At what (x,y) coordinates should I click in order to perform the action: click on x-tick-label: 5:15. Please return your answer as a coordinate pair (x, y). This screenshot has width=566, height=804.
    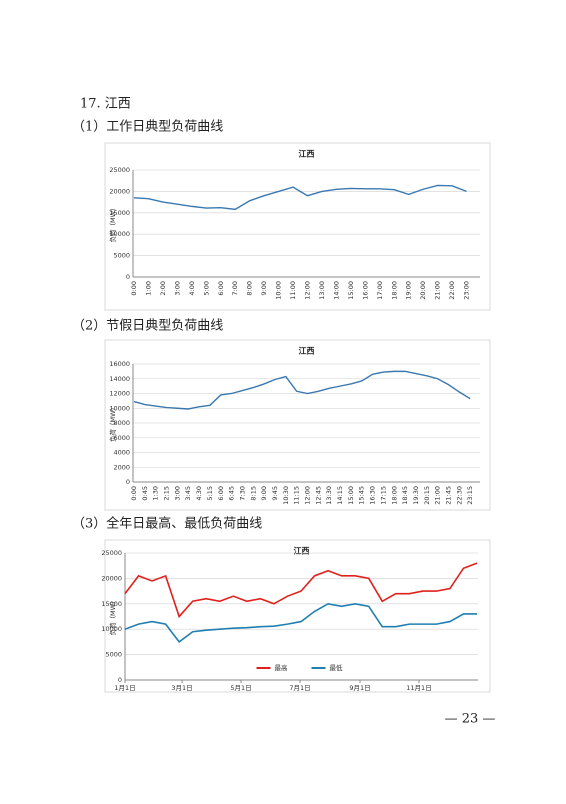
    Looking at the image, I should click on (210, 493).